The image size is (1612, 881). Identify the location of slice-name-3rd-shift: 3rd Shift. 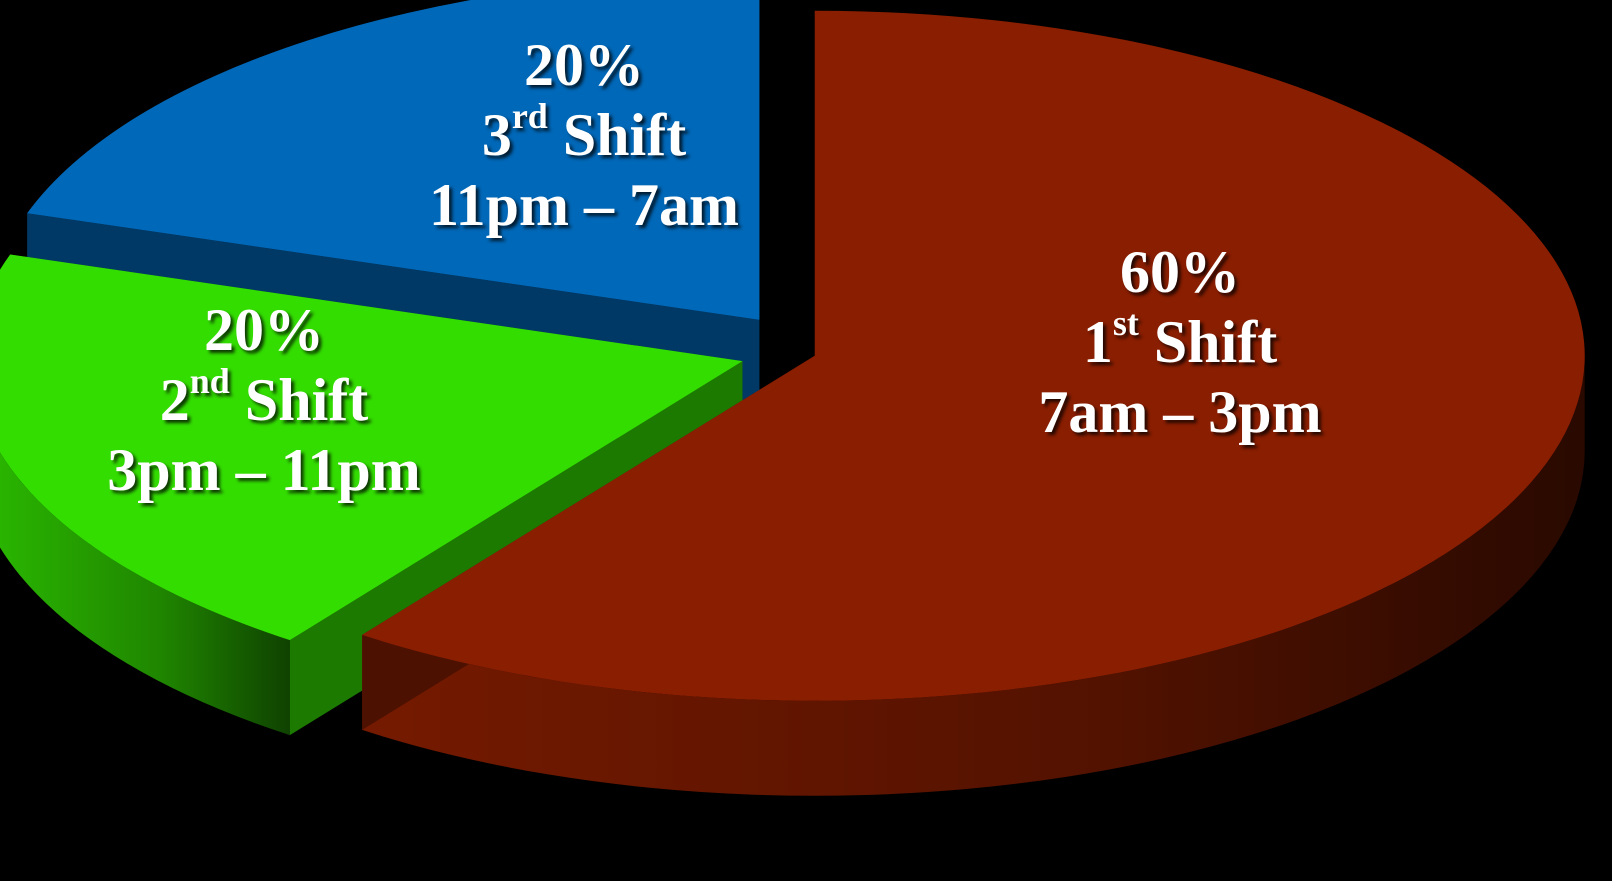
(584, 132).